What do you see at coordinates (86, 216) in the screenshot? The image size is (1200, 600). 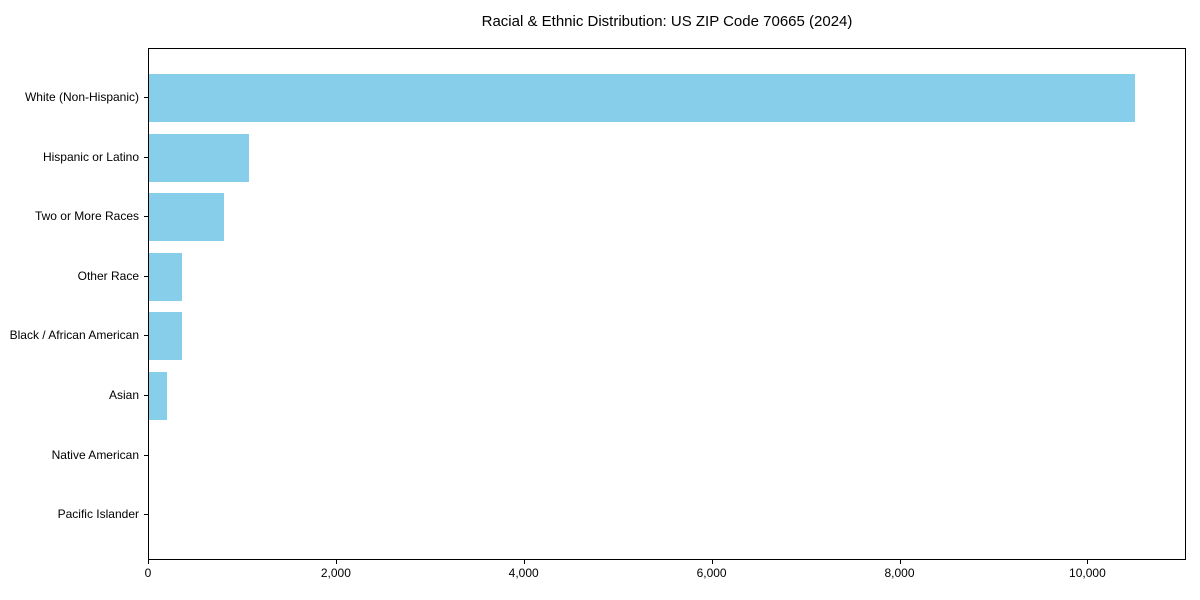 I see `y-tick-label: Two or More Races` at bounding box center [86, 216].